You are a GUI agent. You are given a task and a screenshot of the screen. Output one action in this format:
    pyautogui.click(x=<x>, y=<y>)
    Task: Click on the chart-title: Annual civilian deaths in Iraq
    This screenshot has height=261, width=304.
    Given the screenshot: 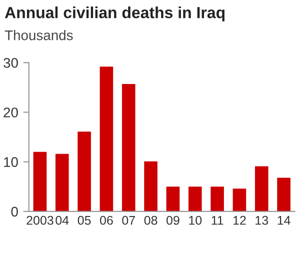 What is the action you would take?
    pyautogui.click(x=114, y=14)
    